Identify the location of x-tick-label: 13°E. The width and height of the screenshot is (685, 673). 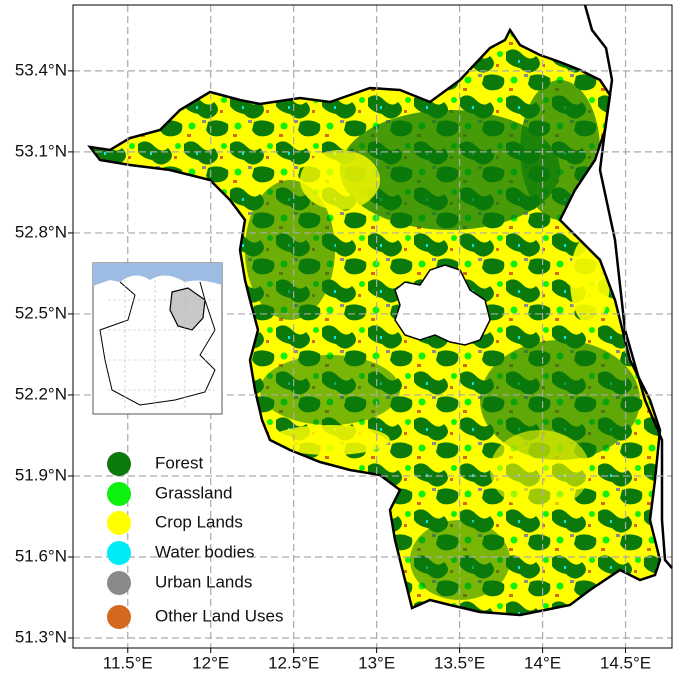
(376, 662).